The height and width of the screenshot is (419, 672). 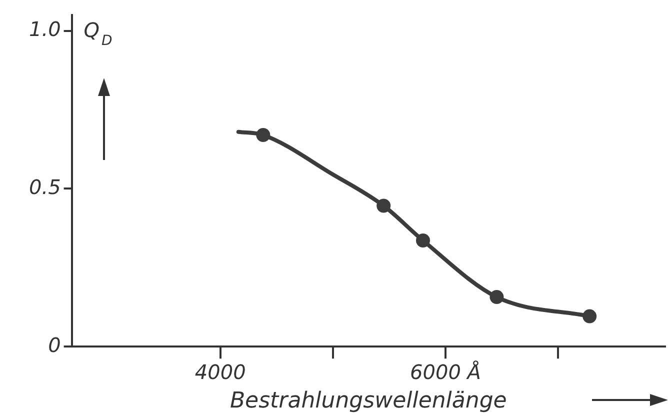 What do you see at coordinates (220, 372) in the screenshot?
I see `x-tick-label: 4000` at bounding box center [220, 372].